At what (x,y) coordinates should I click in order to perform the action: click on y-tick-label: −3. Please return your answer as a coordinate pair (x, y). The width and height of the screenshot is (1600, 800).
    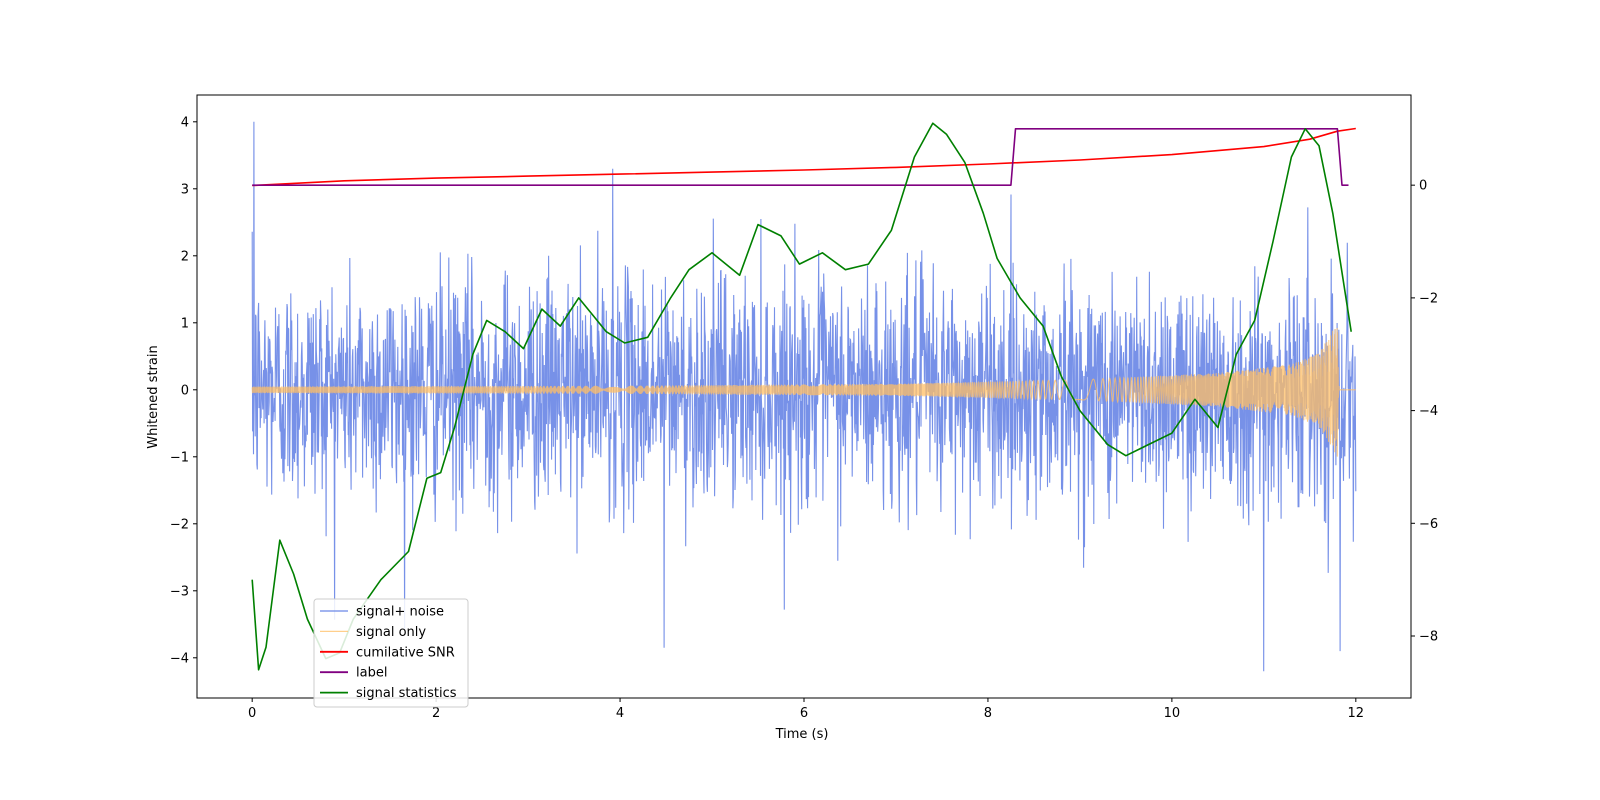
    Looking at the image, I should click on (179, 591).